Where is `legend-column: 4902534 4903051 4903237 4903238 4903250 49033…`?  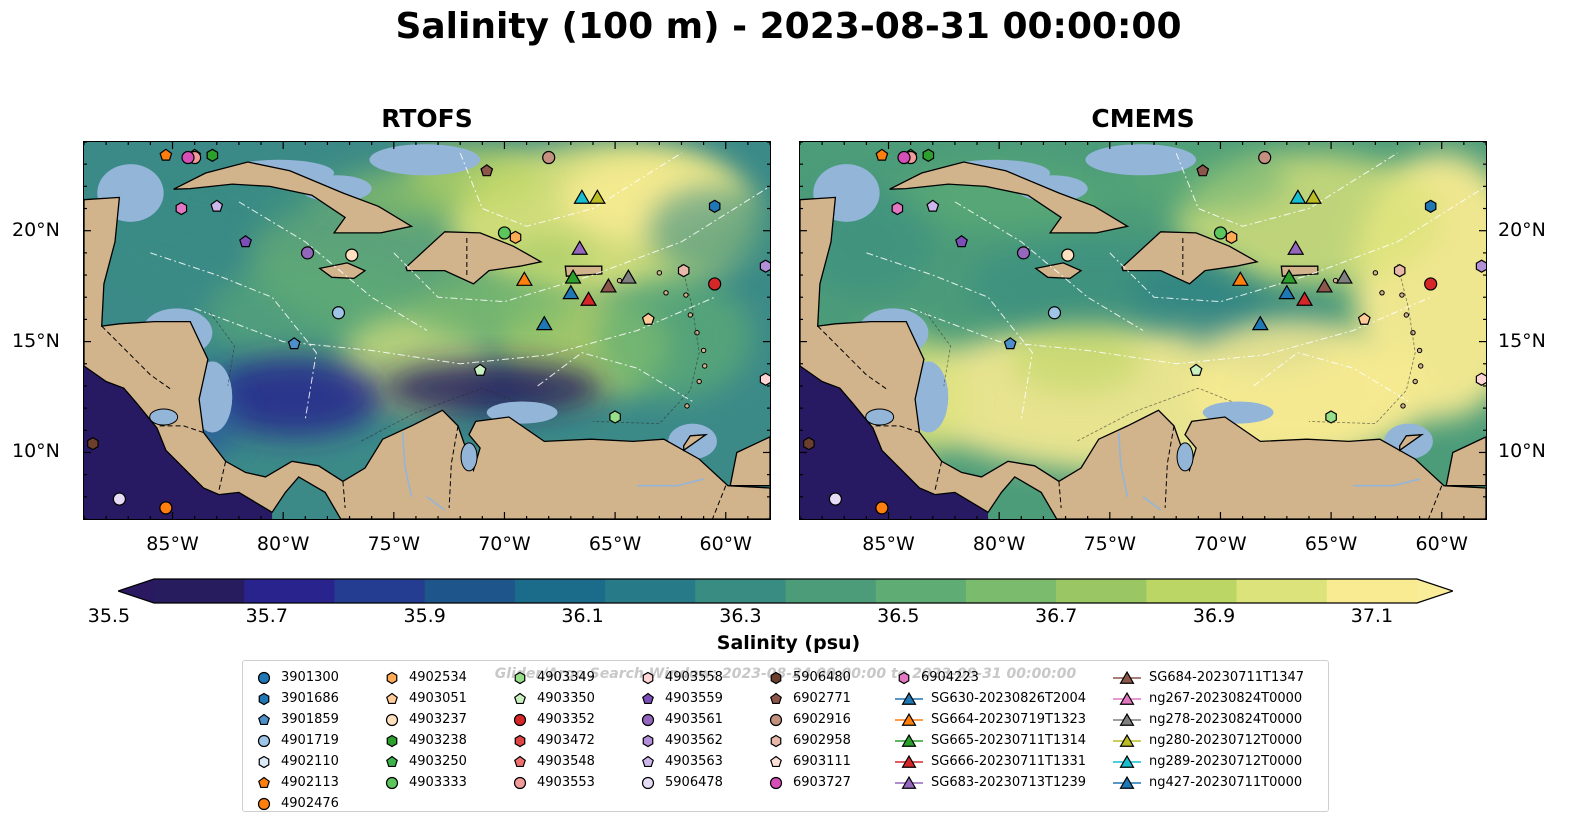 legend-column: 4902534 4903051 4903237 4903238 4903250 49033… is located at coordinates (425, 730).